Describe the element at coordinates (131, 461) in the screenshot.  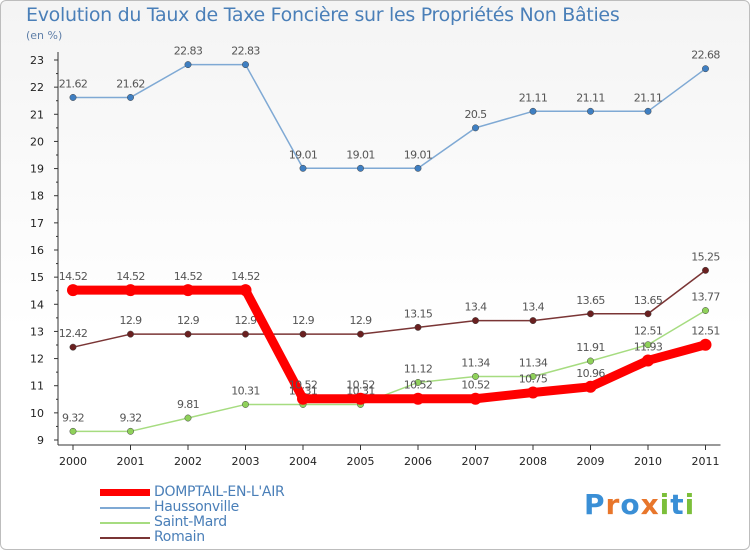
I see `x-tick-label: 2001` at that location.